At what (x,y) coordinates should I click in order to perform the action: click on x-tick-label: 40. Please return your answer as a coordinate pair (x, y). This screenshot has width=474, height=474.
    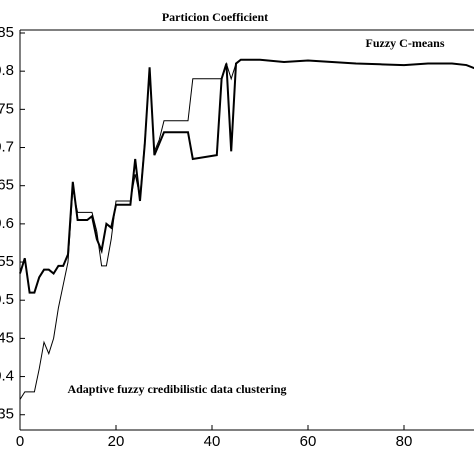
    Looking at the image, I should click on (212, 441).